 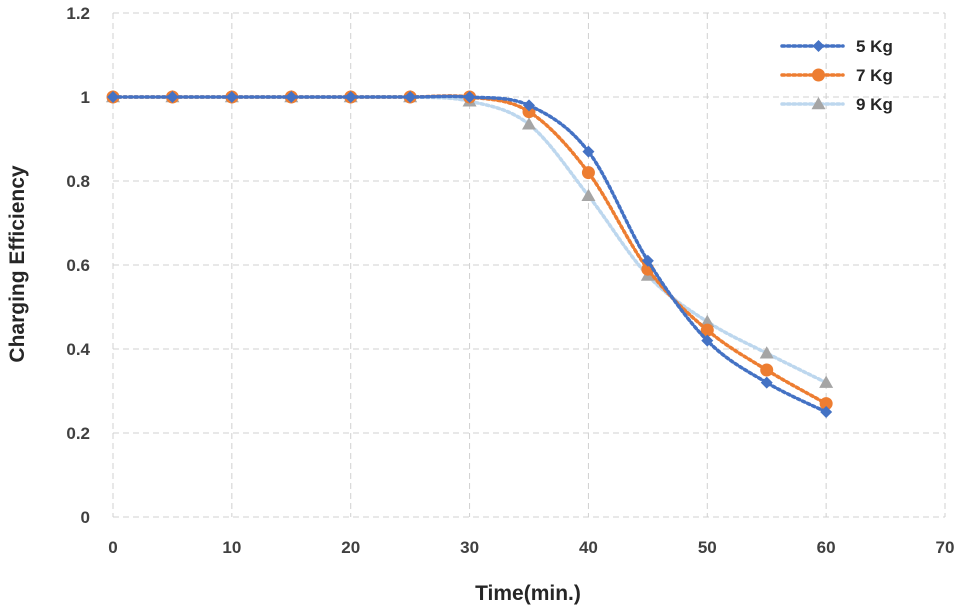 I want to click on legend: 5 Kg 7 Kg 9 Kg, so click(x=836, y=75).